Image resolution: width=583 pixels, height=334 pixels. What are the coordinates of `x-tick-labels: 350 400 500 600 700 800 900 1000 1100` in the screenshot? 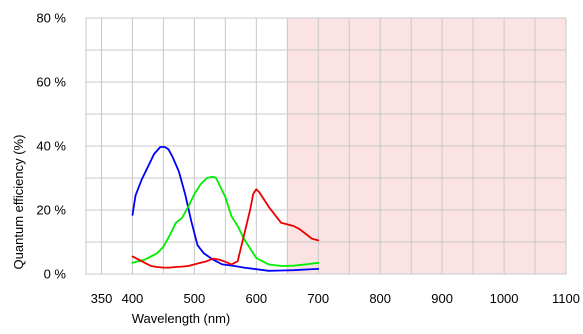 It's located at (335, 298).